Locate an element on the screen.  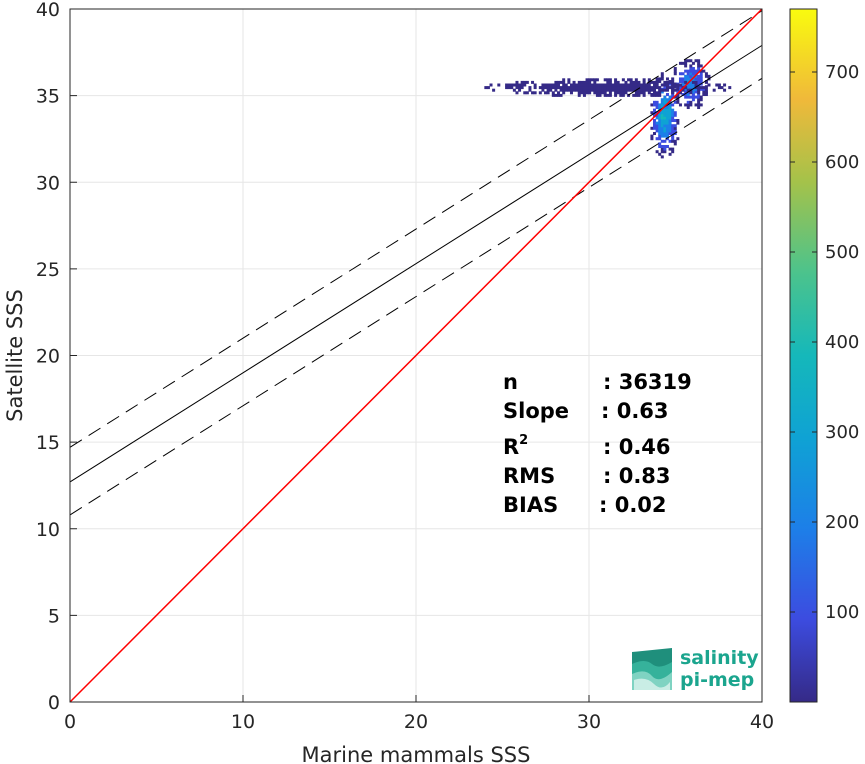
x-tick-label: 20 is located at coordinates (416, 722).